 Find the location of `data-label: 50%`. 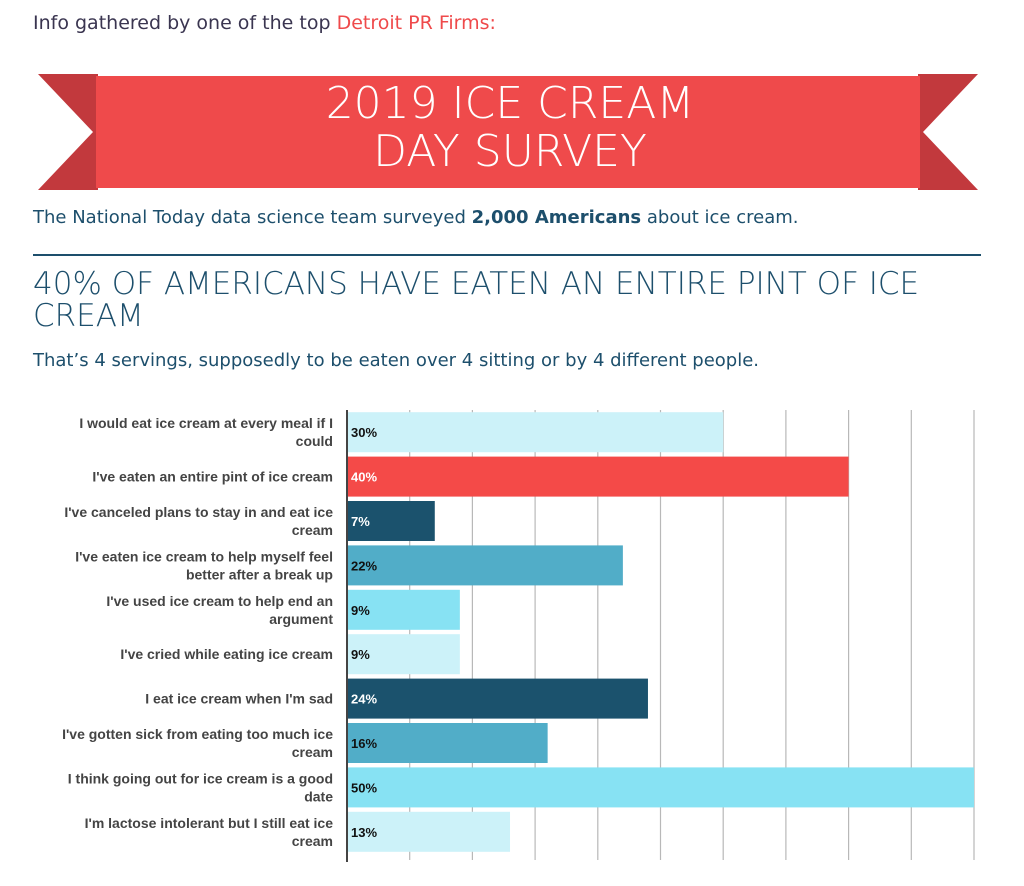

data-label: 50% is located at coordinates (364, 787).